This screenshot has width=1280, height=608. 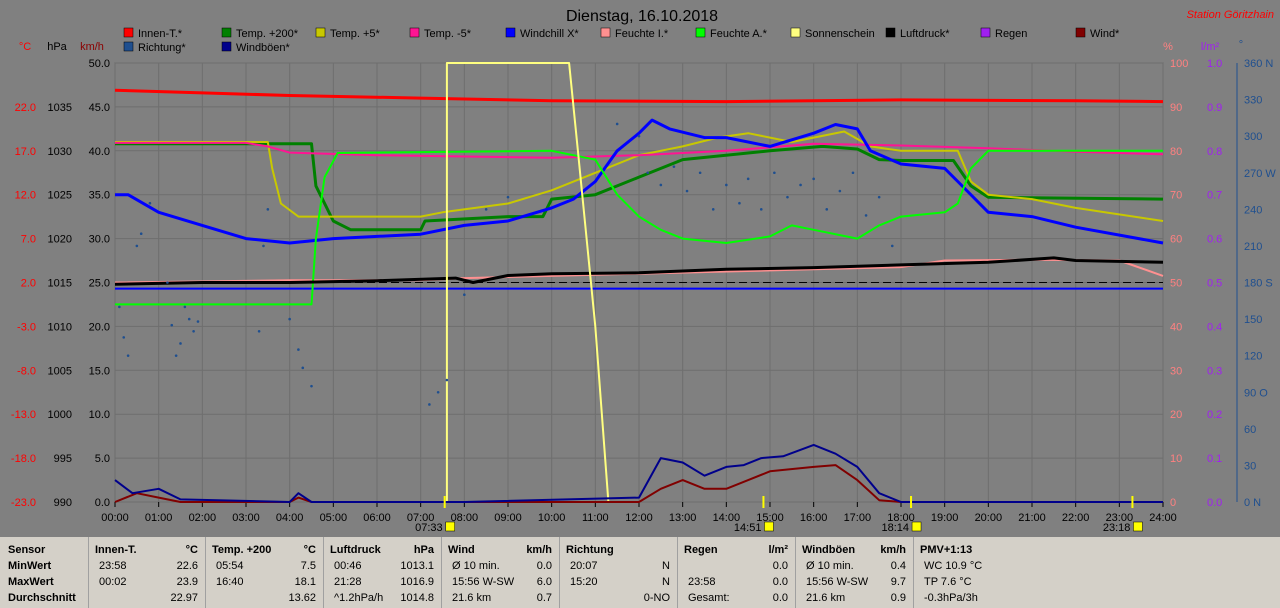 What do you see at coordinates (832, 33) in the screenshot?
I see `legend-item: Sonnenschein` at bounding box center [832, 33].